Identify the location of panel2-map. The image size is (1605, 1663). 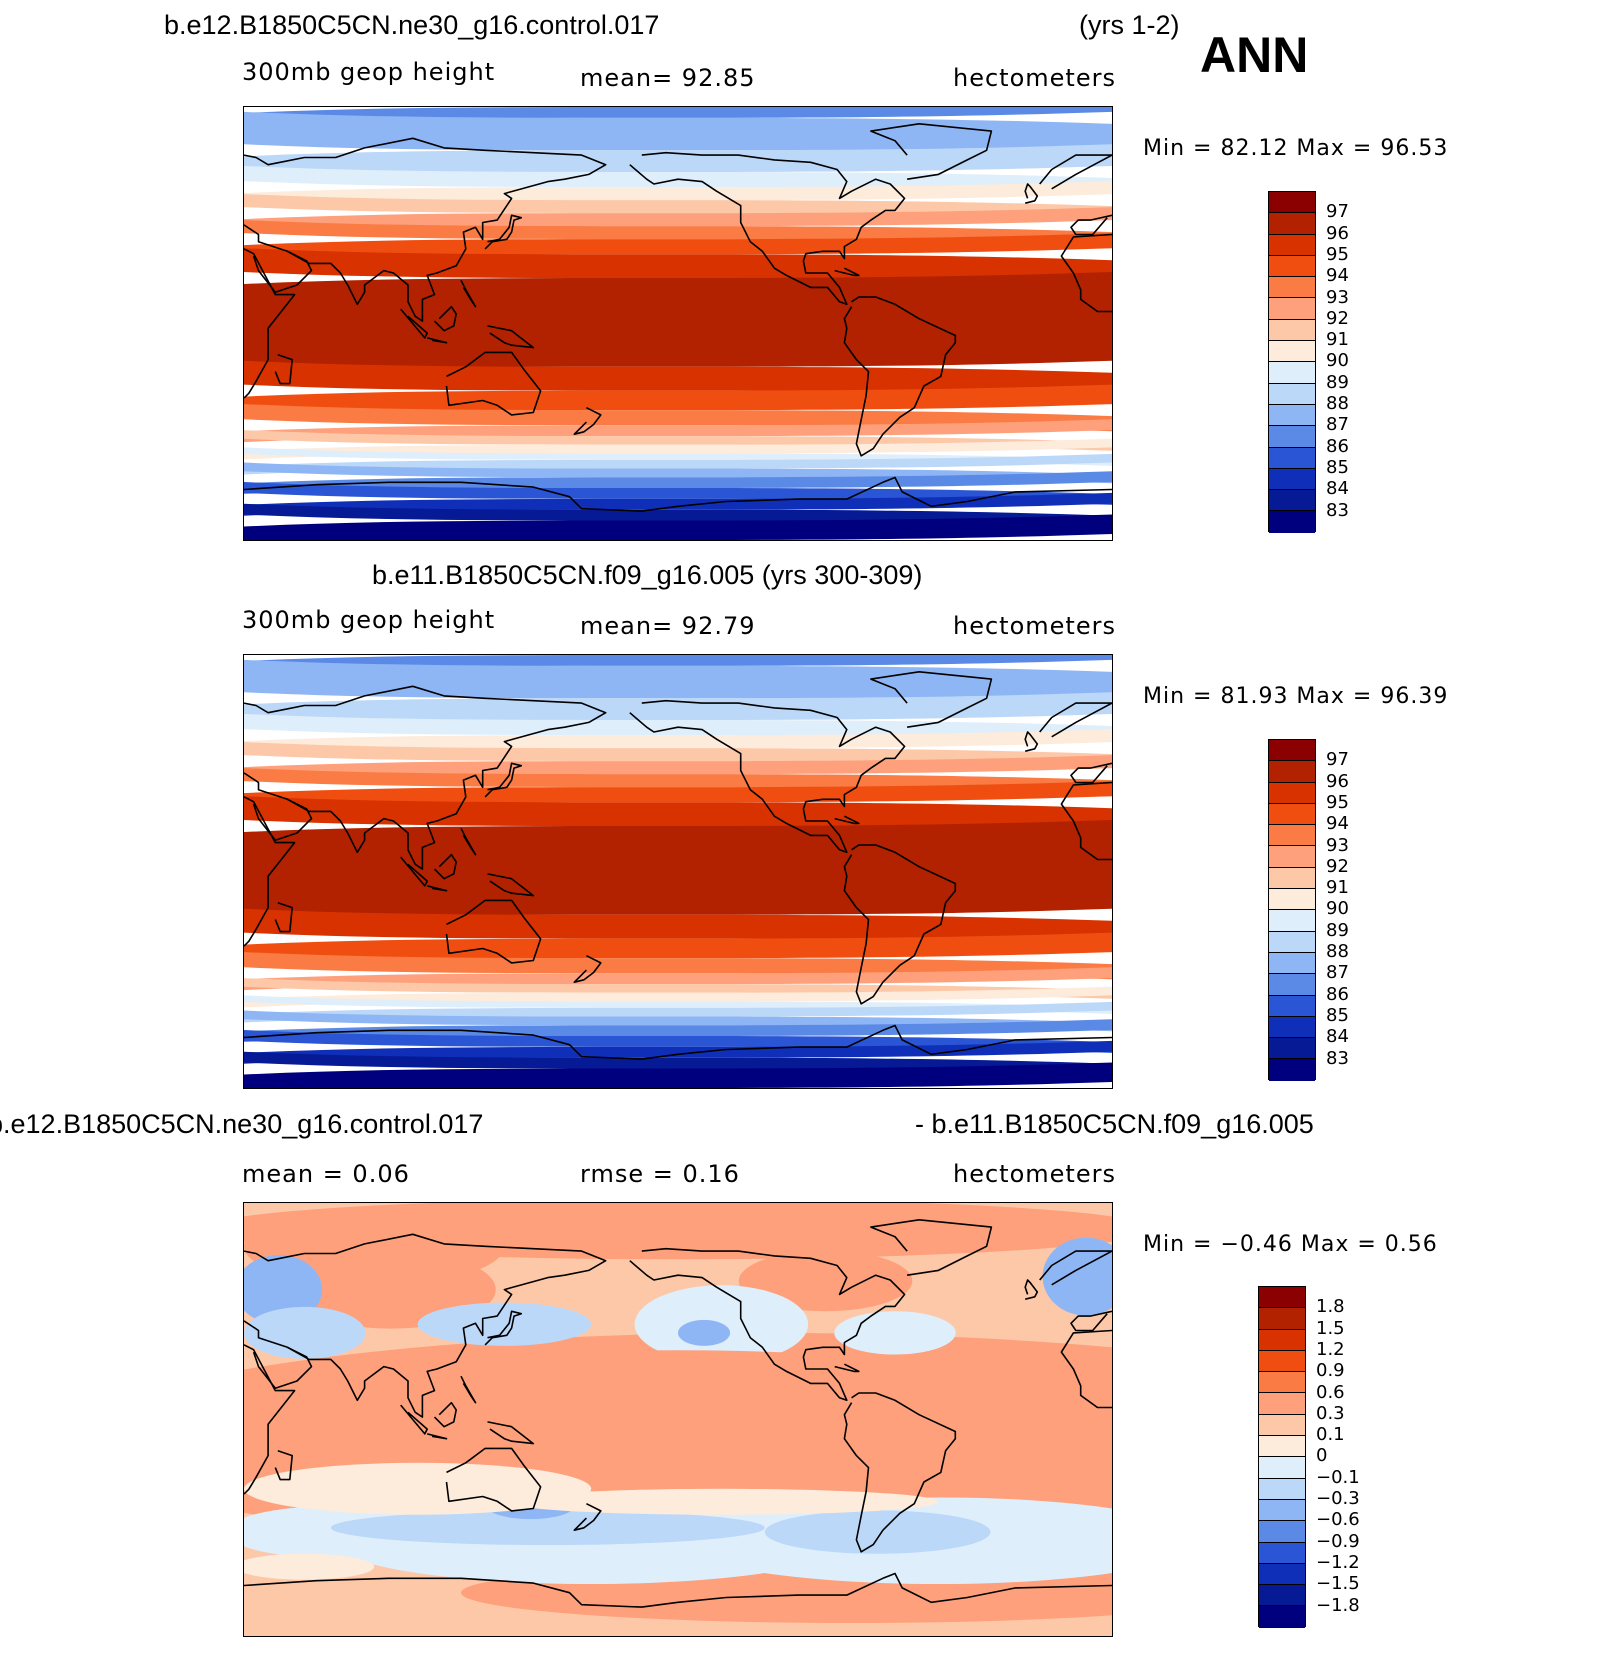
(678, 871).